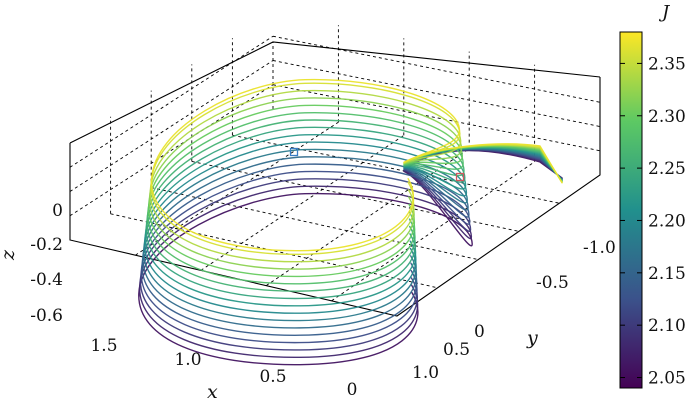 This screenshot has width=700, height=408. I want to click on colorbar-tick-label: 2.20, so click(667, 221).